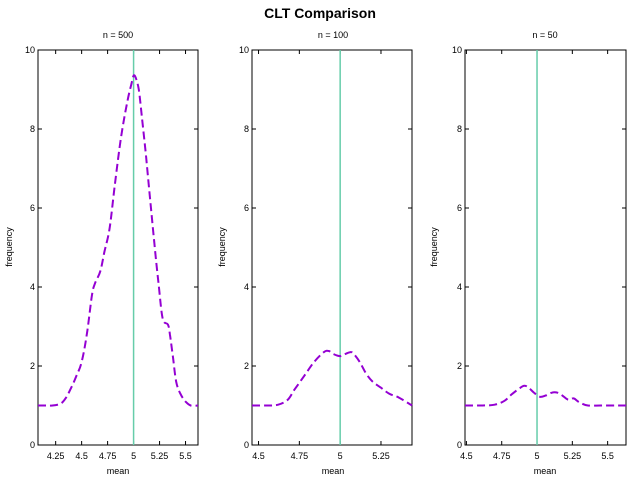 The height and width of the screenshot is (480, 640). What do you see at coordinates (320, 13) in the screenshot?
I see `figure-title: CLT Comparison` at bounding box center [320, 13].